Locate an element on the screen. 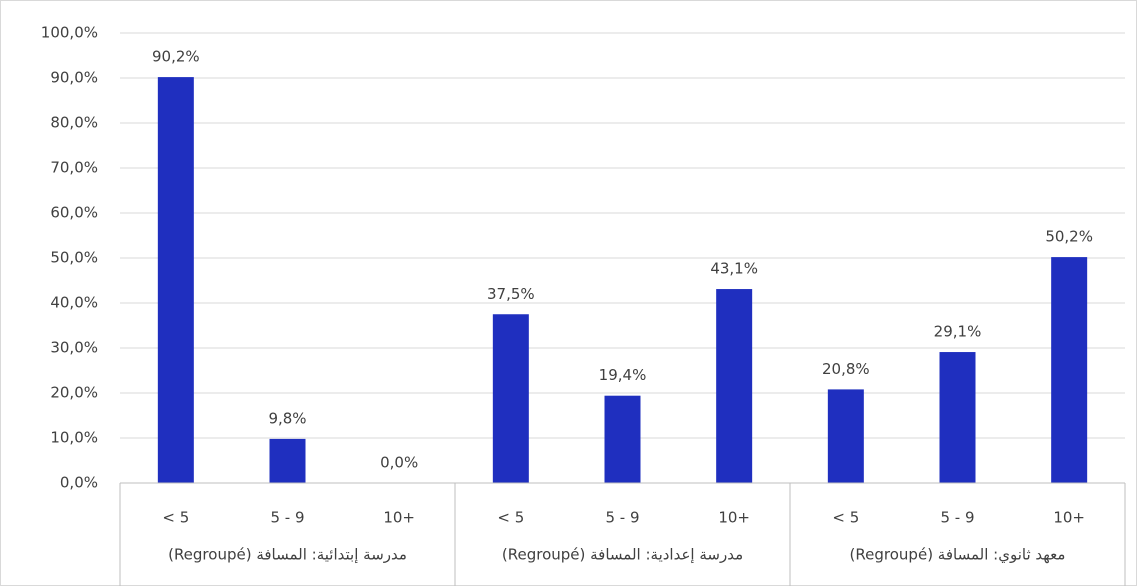 This screenshot has height=586, width=1137. group-label: معهد ثانوي: المسافة (Regroupé) is located at coordinates (958, 555).